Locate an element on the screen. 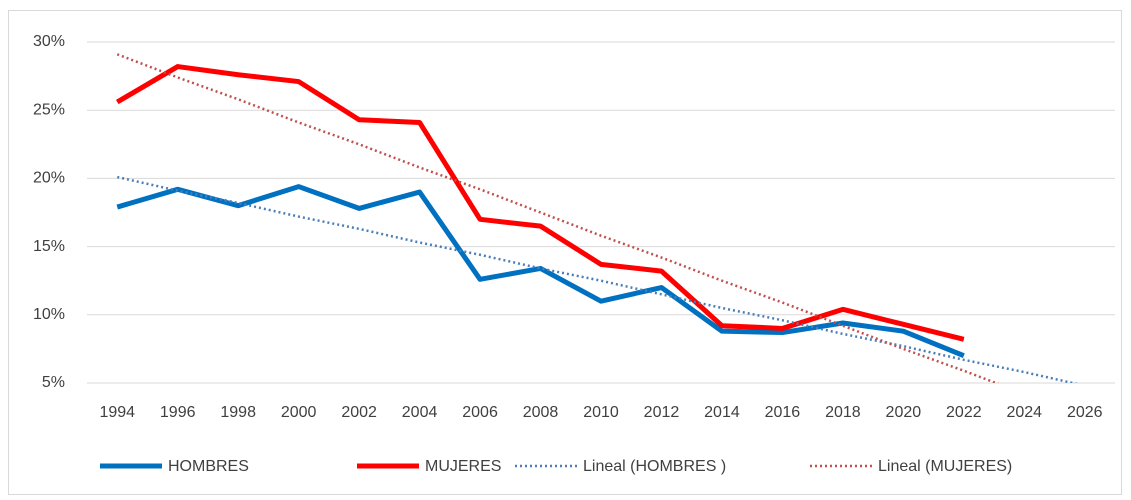 This screenshot has height=500, width=1131. legend-label: MUJERES is located at coordinates (463, 466).